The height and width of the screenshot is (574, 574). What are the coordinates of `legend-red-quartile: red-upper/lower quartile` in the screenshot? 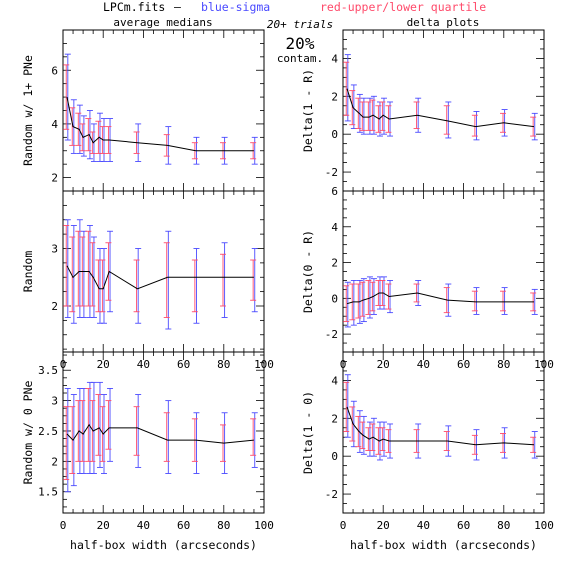 It's located at (403, 7).